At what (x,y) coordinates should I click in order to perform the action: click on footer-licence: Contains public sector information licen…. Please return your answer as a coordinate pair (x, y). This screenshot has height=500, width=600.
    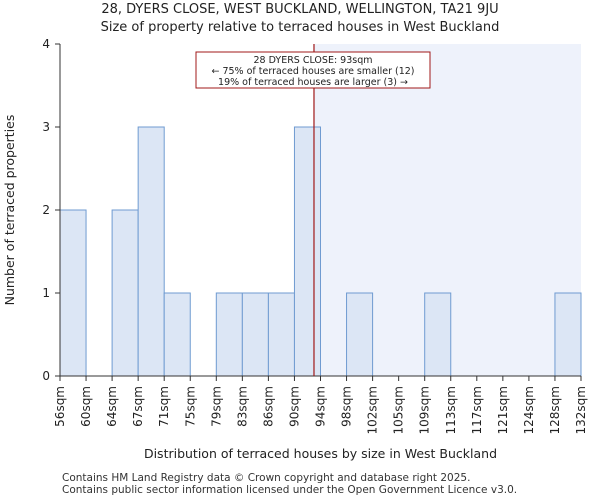
    Looking at the image, I should click on (290, 490).